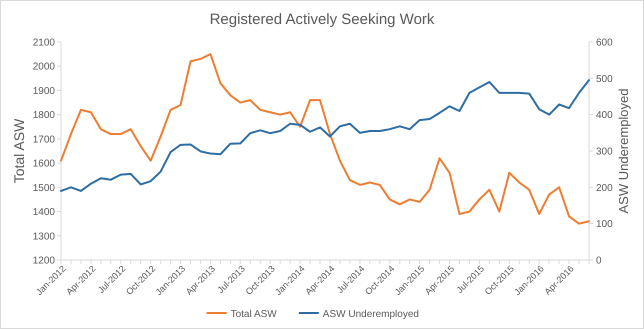 This screenshot has width=644, height=329. What do you see at coordinates (370, 314) in the screenshot?
I see `legend-label: ASW Underemployed` at bounding box center [370, 314].